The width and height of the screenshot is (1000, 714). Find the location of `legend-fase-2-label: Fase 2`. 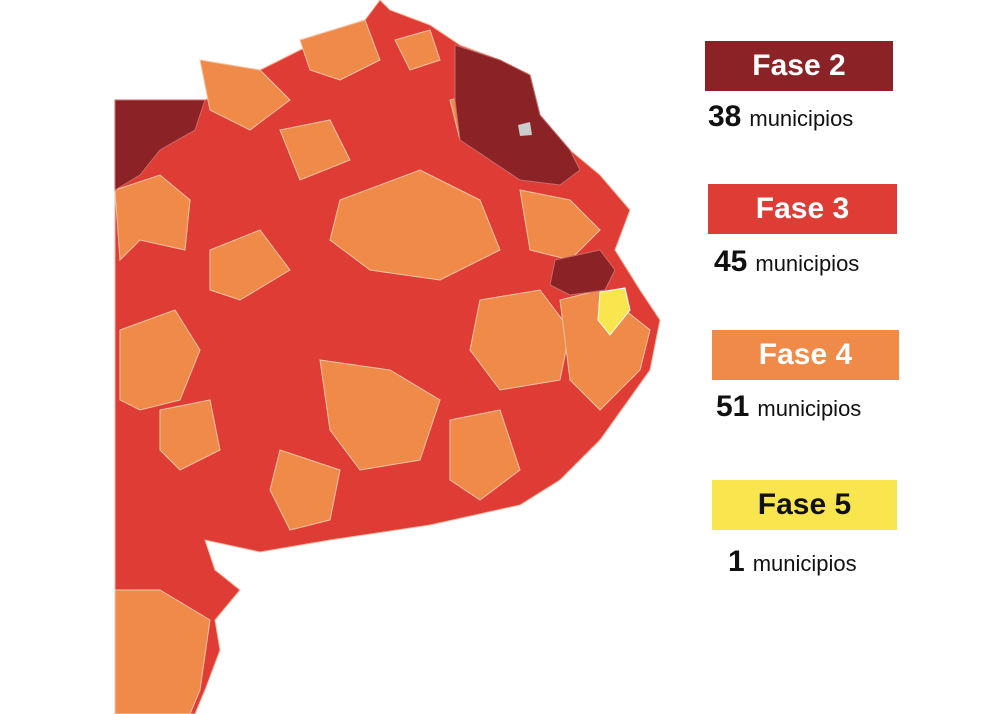

legend-fase-2-label: Fase 2 is located at coordinates (799, 65).